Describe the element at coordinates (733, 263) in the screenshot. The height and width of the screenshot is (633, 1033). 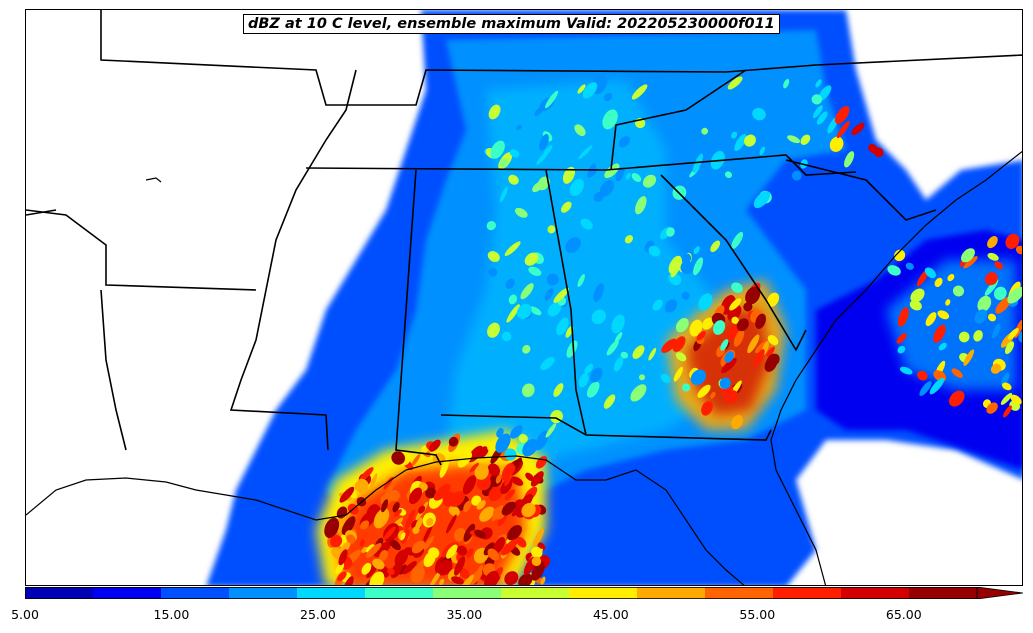
I see `state-line-ga-sc` at that location.